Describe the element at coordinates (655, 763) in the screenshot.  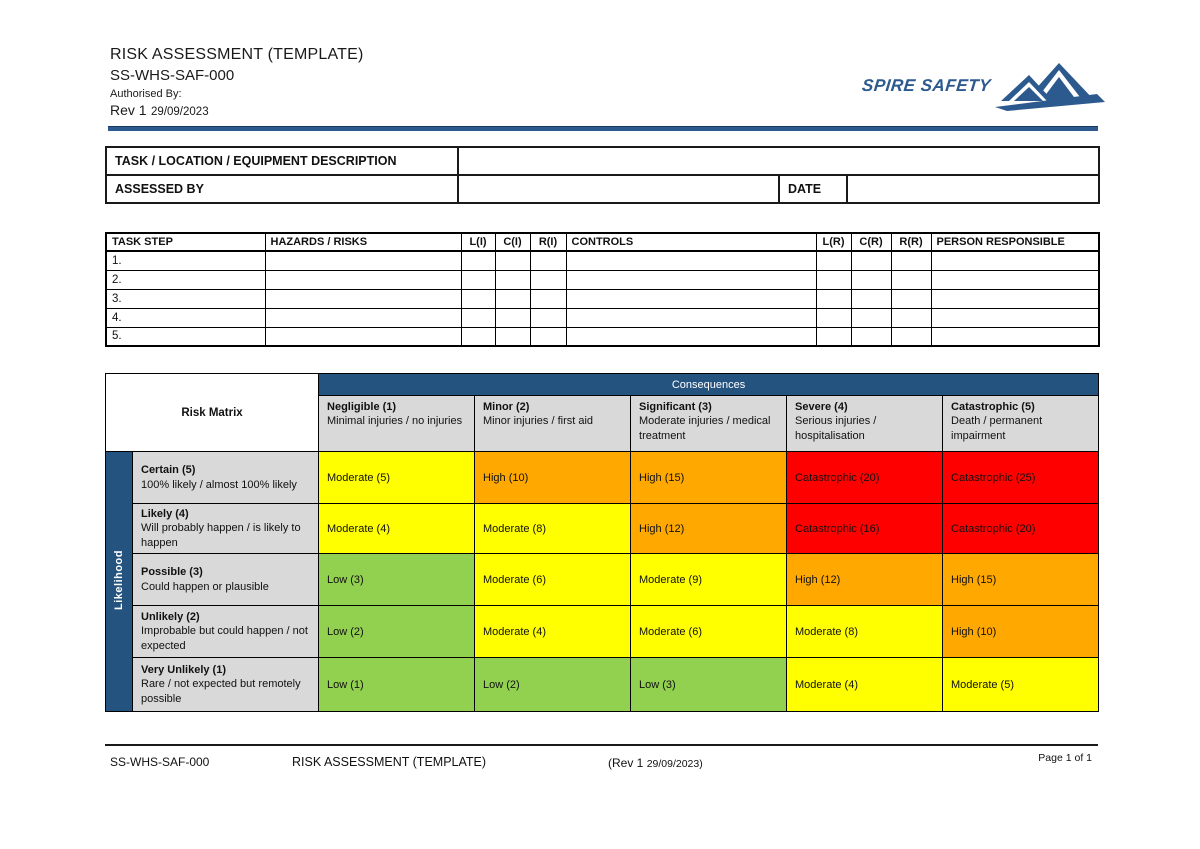
I see `footer-revision: (Rev 1 29/09/2023)` at that location.